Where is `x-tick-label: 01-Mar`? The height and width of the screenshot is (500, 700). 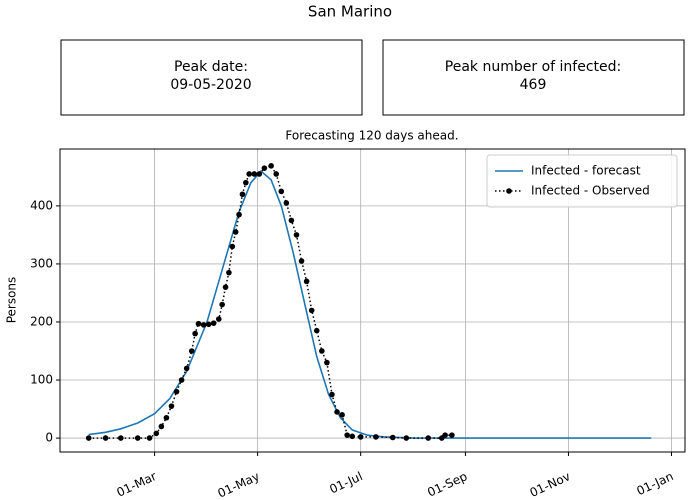
x-tick-label: 01-Mar is located at coordinates (136, 484).